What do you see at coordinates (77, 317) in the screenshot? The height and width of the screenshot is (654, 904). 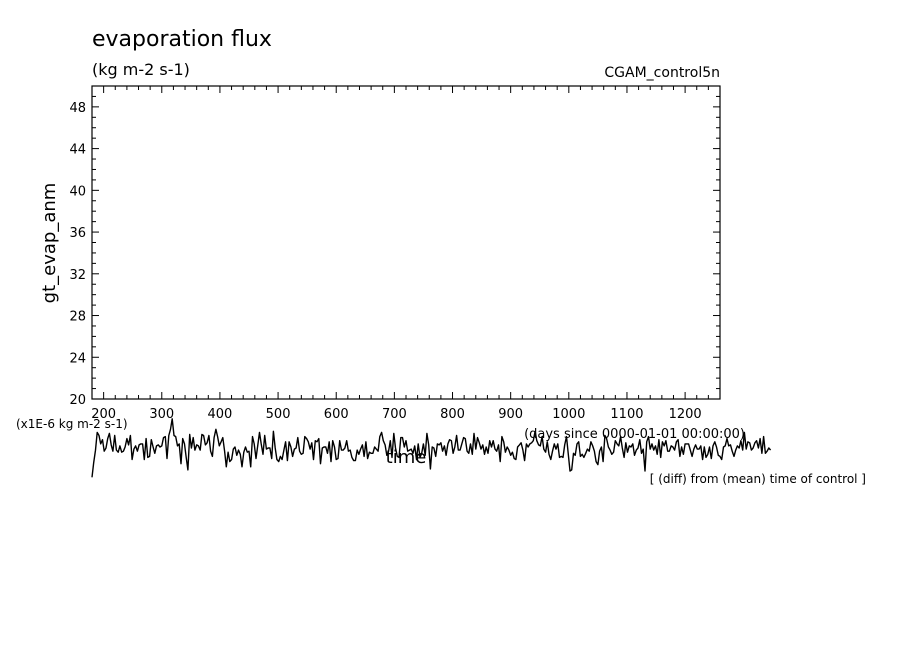 I see `y-tick-label: 28` at bounding box center [77, 317].